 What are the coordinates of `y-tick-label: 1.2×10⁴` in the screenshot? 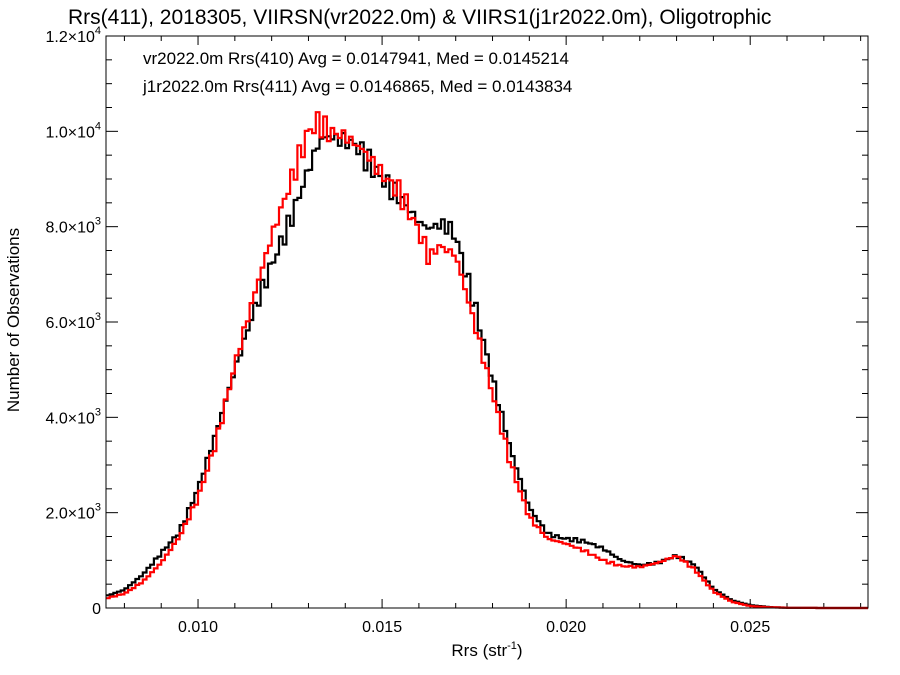 It's located at (73, 35).